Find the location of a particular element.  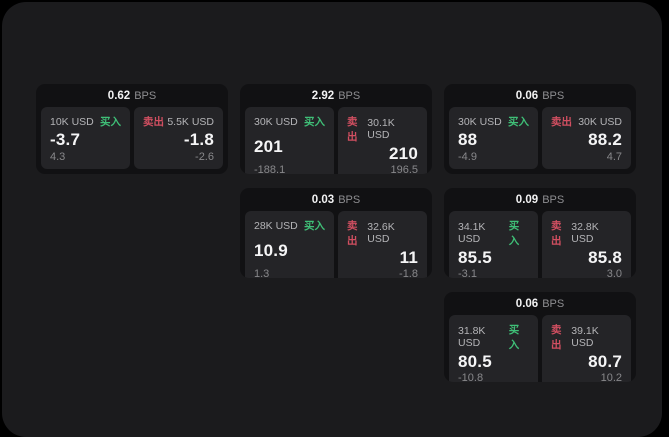

sell-amount: 32.6K USD is located at coordinates (381, 233).